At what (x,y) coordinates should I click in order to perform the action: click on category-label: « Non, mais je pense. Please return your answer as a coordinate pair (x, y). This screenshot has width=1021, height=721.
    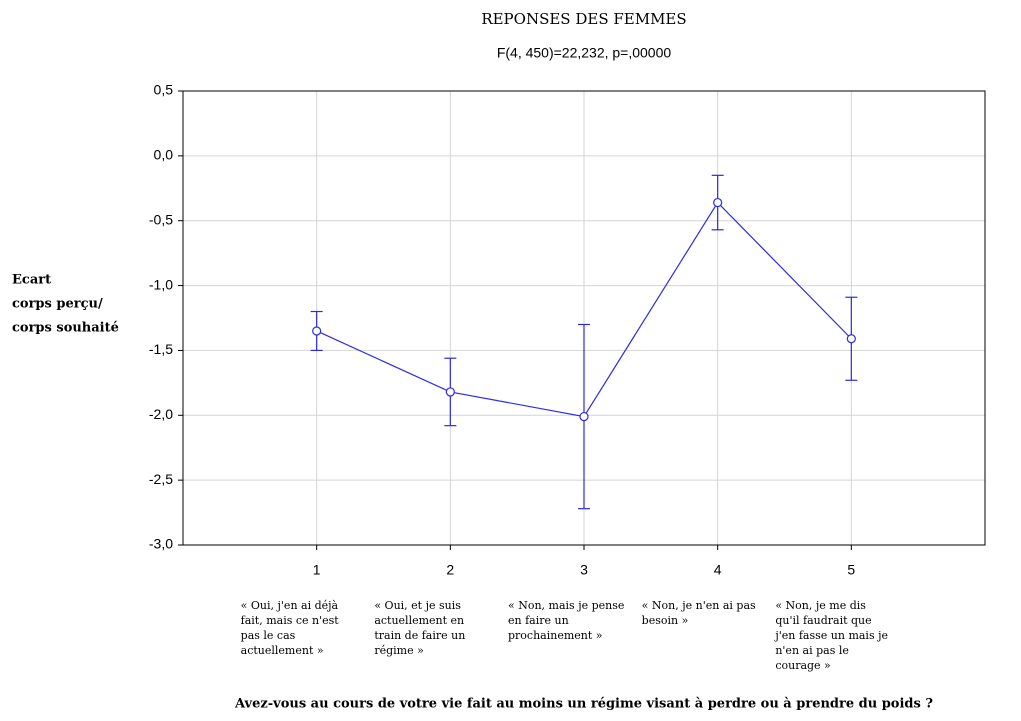
    Looking at the image, I should click on (566, 605).